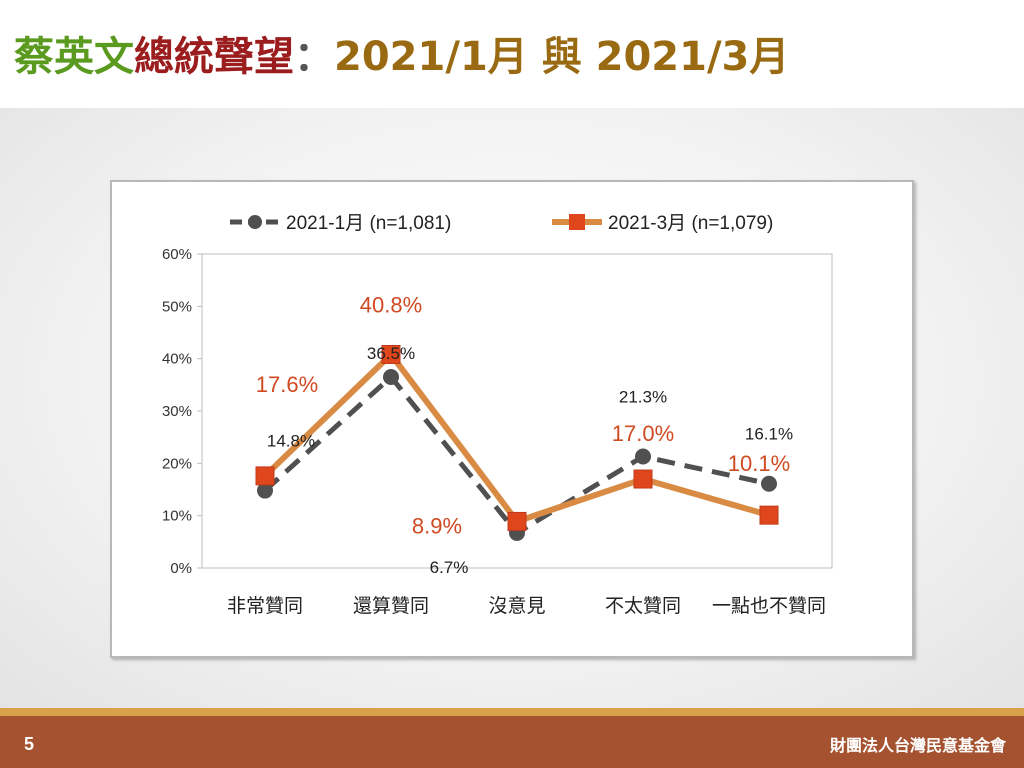 The height and width of the screenshot is (768, 1024). I want to click on x-category-label: 沒意見, so click(516, 606).